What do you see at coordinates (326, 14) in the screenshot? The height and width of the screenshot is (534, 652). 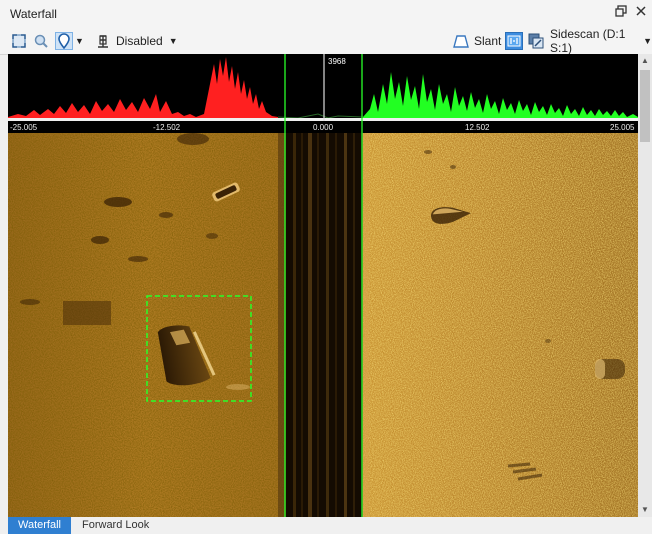 I see `title-bar: Waterfall` at bounding box center [326, 14].